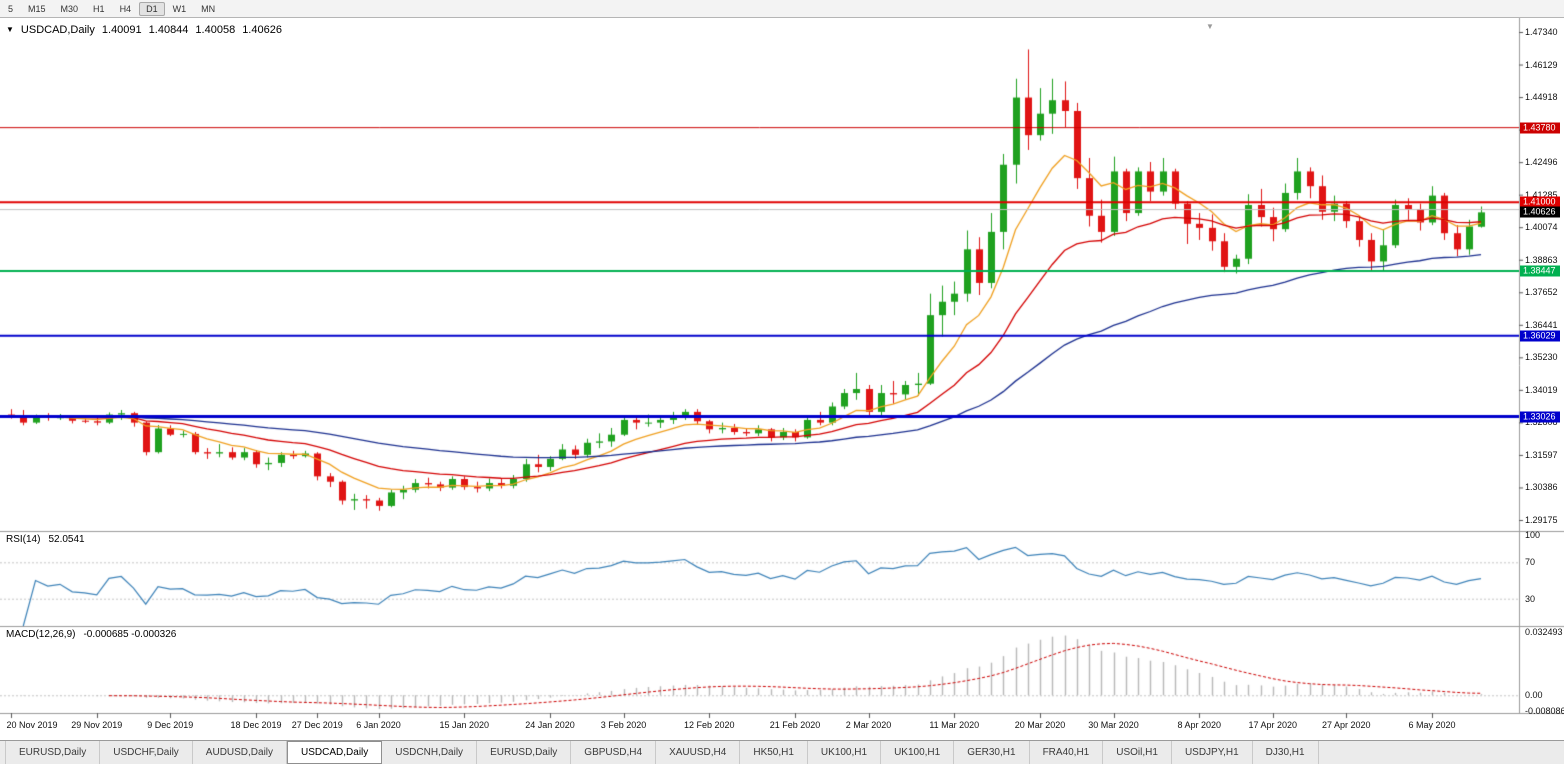  I want to click on price-axis-label: 1.46129, so click(1541, 64).